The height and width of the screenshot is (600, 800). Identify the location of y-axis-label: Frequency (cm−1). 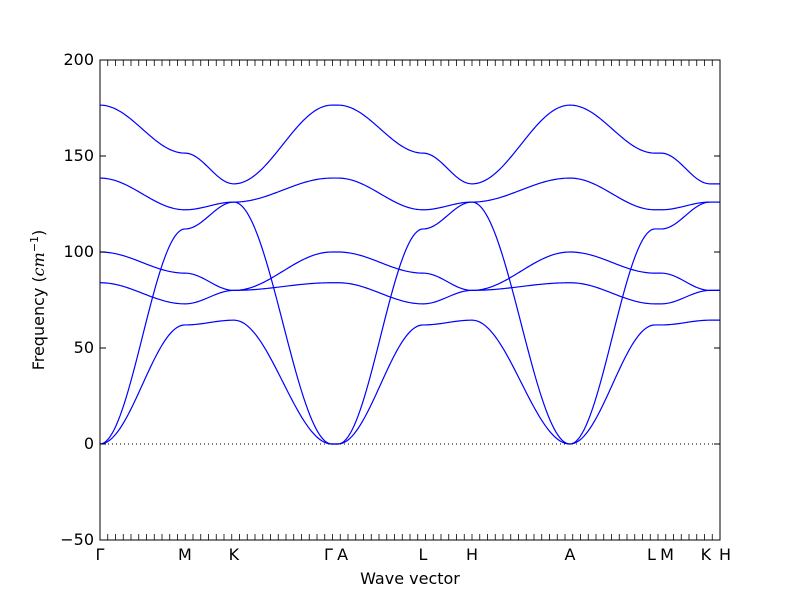
(38, 300).